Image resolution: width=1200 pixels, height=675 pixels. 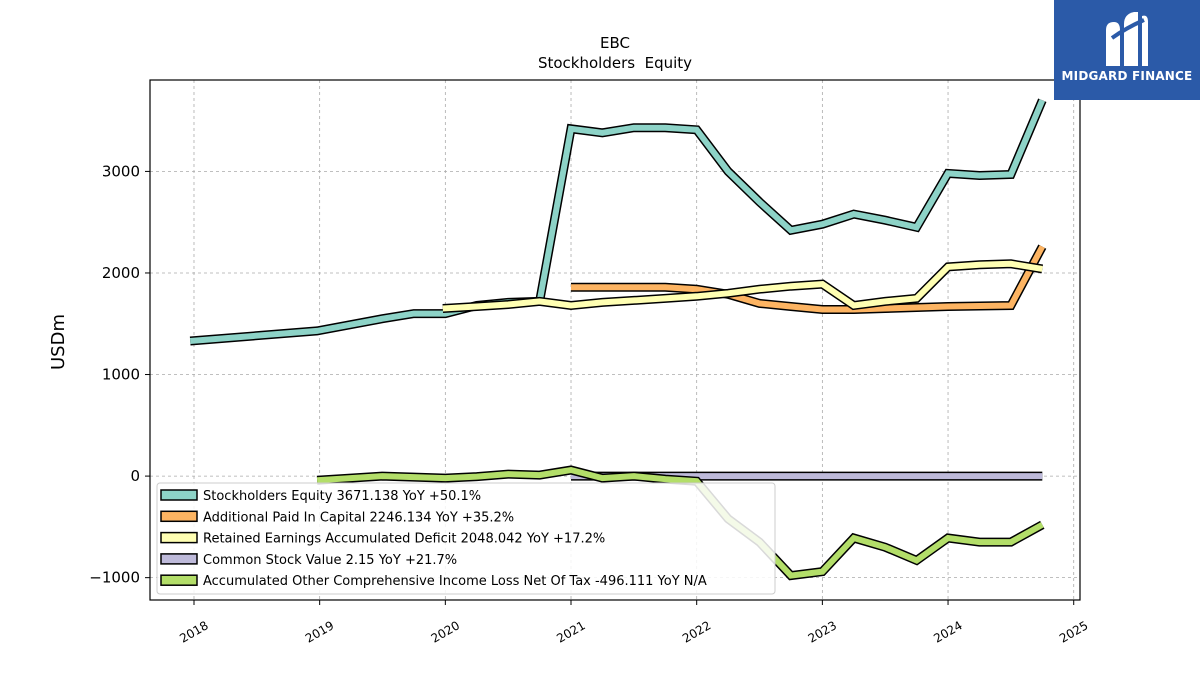 I want to click on x-tick-label: 2024, so click(x=947, y=631).